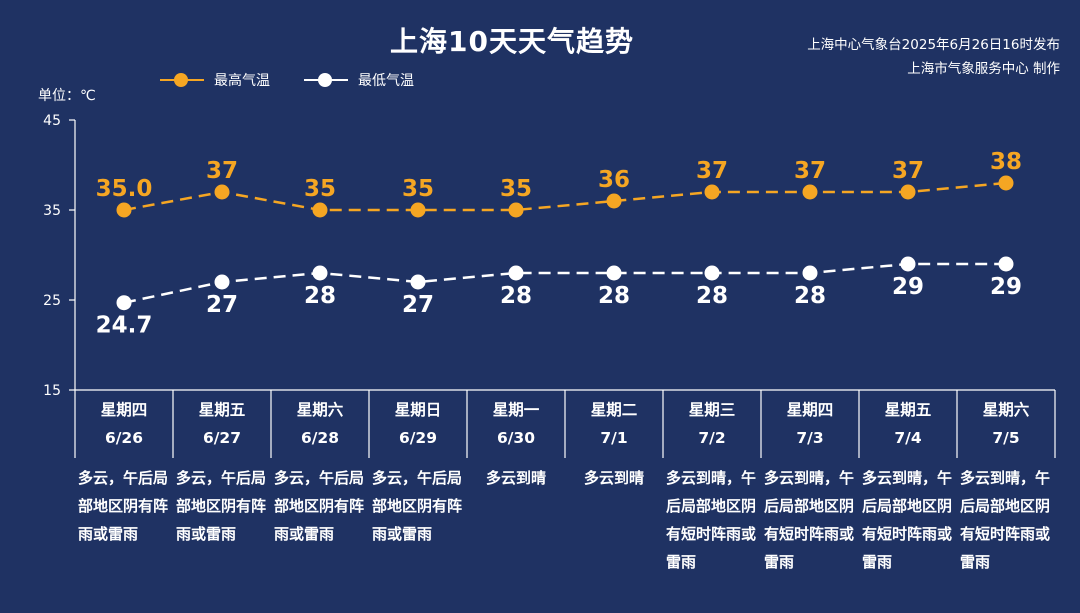  What do you see at coordinates (564, 283) in the screenshot?
I see `low-temp-line` at bounding box center [564, 283].